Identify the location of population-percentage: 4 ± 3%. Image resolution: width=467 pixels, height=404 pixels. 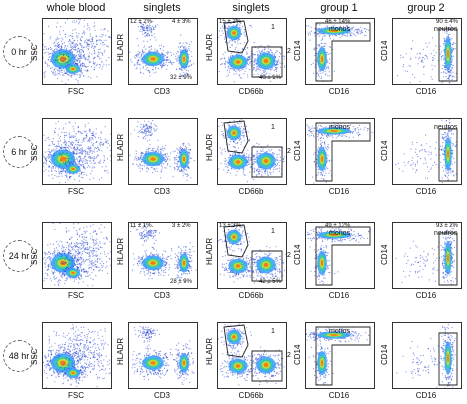
(181, 22).